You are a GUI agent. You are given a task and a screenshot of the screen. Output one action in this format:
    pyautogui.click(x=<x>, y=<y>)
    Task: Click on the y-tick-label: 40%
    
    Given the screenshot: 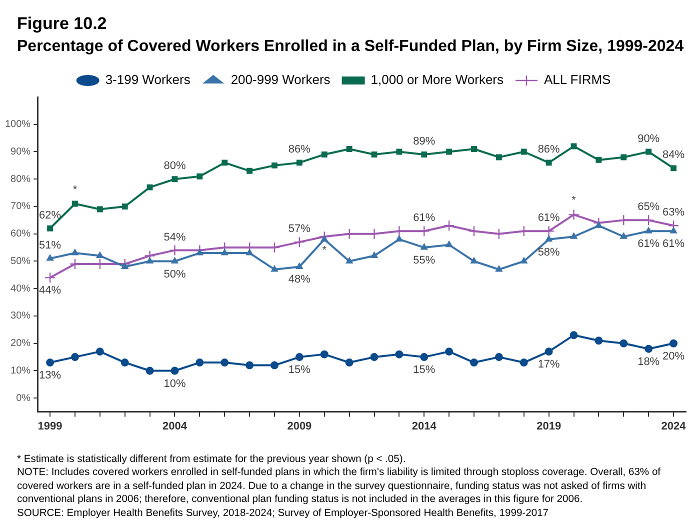 What is the action you would take?
    pyautogui.click(x=20, y=288)
    